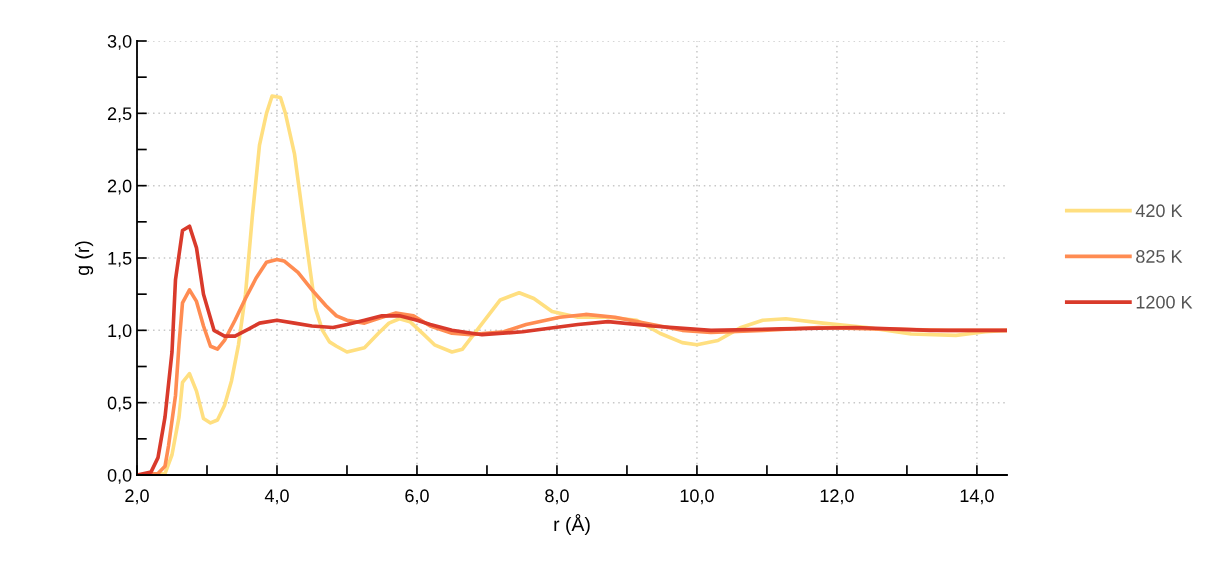 Image resolution: width=1207 pixels, height=587 pixels. What do you see at coordinates (119, 187) in the screenshot?
I see `y-tick-label: 2,0` at bounding box center [119, 187].